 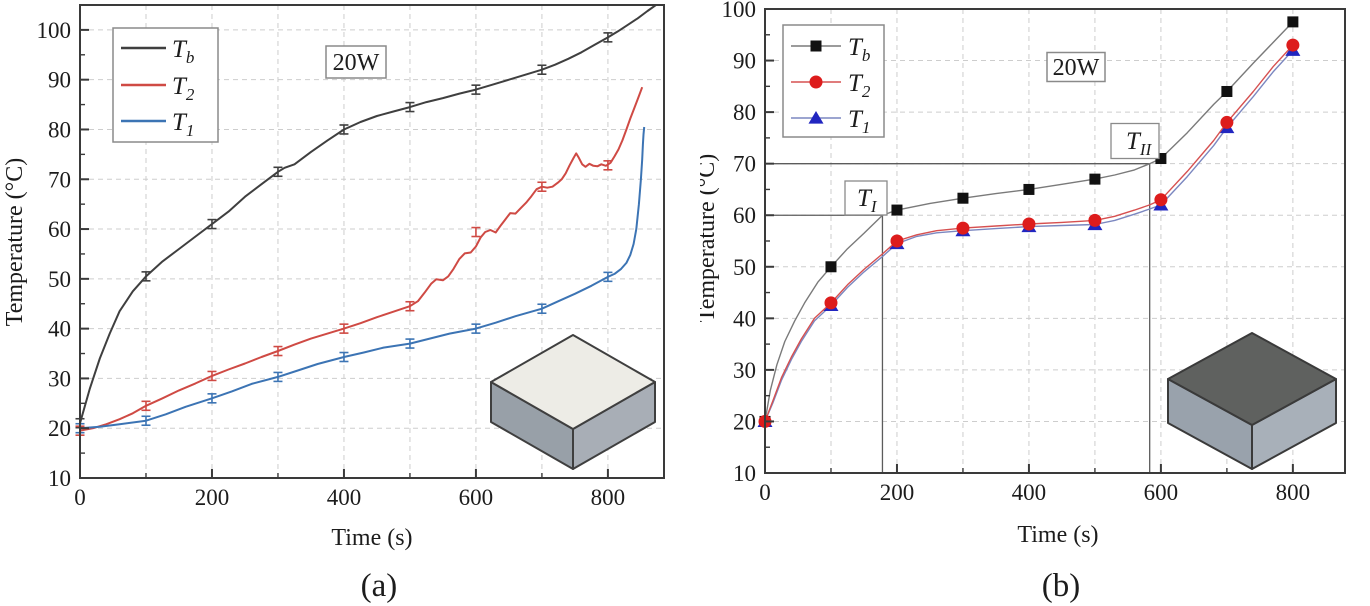 What do you see at coordinates (816, 82) in the screenshot?
I see `circle-legend-marker` at bounding box center [816, 82].